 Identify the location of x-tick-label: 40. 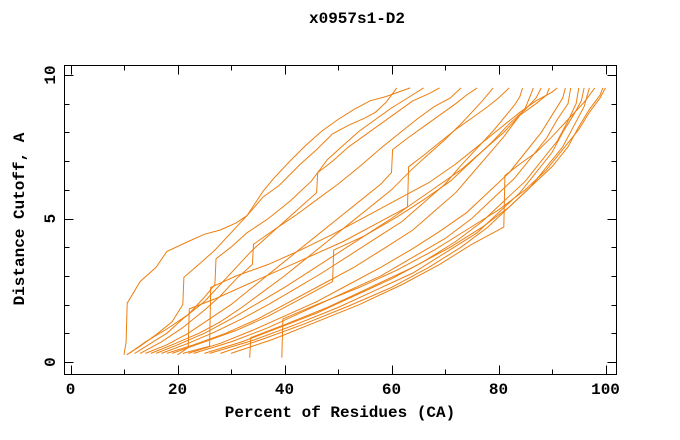
(284, 390).